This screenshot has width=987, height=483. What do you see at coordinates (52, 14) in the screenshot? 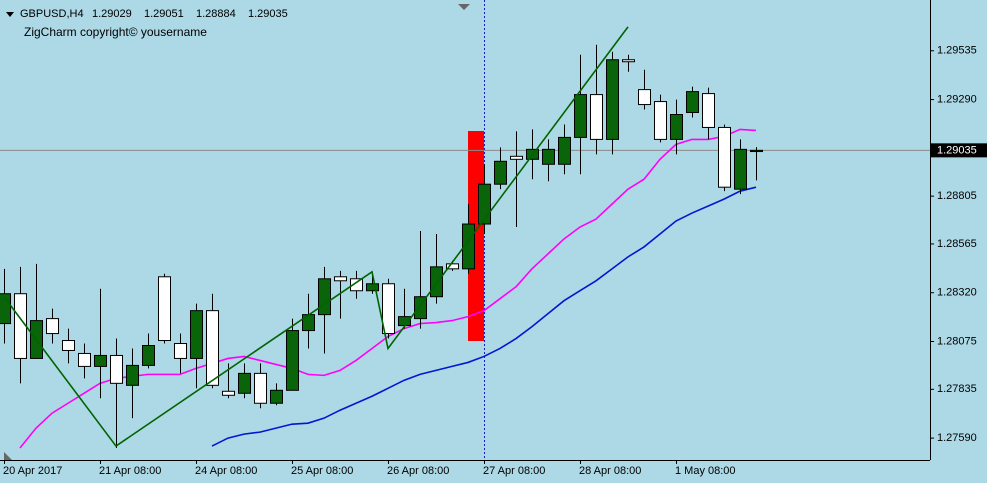
I see `symbol: GBPUSD,H4` at bounding box center [52, 14].